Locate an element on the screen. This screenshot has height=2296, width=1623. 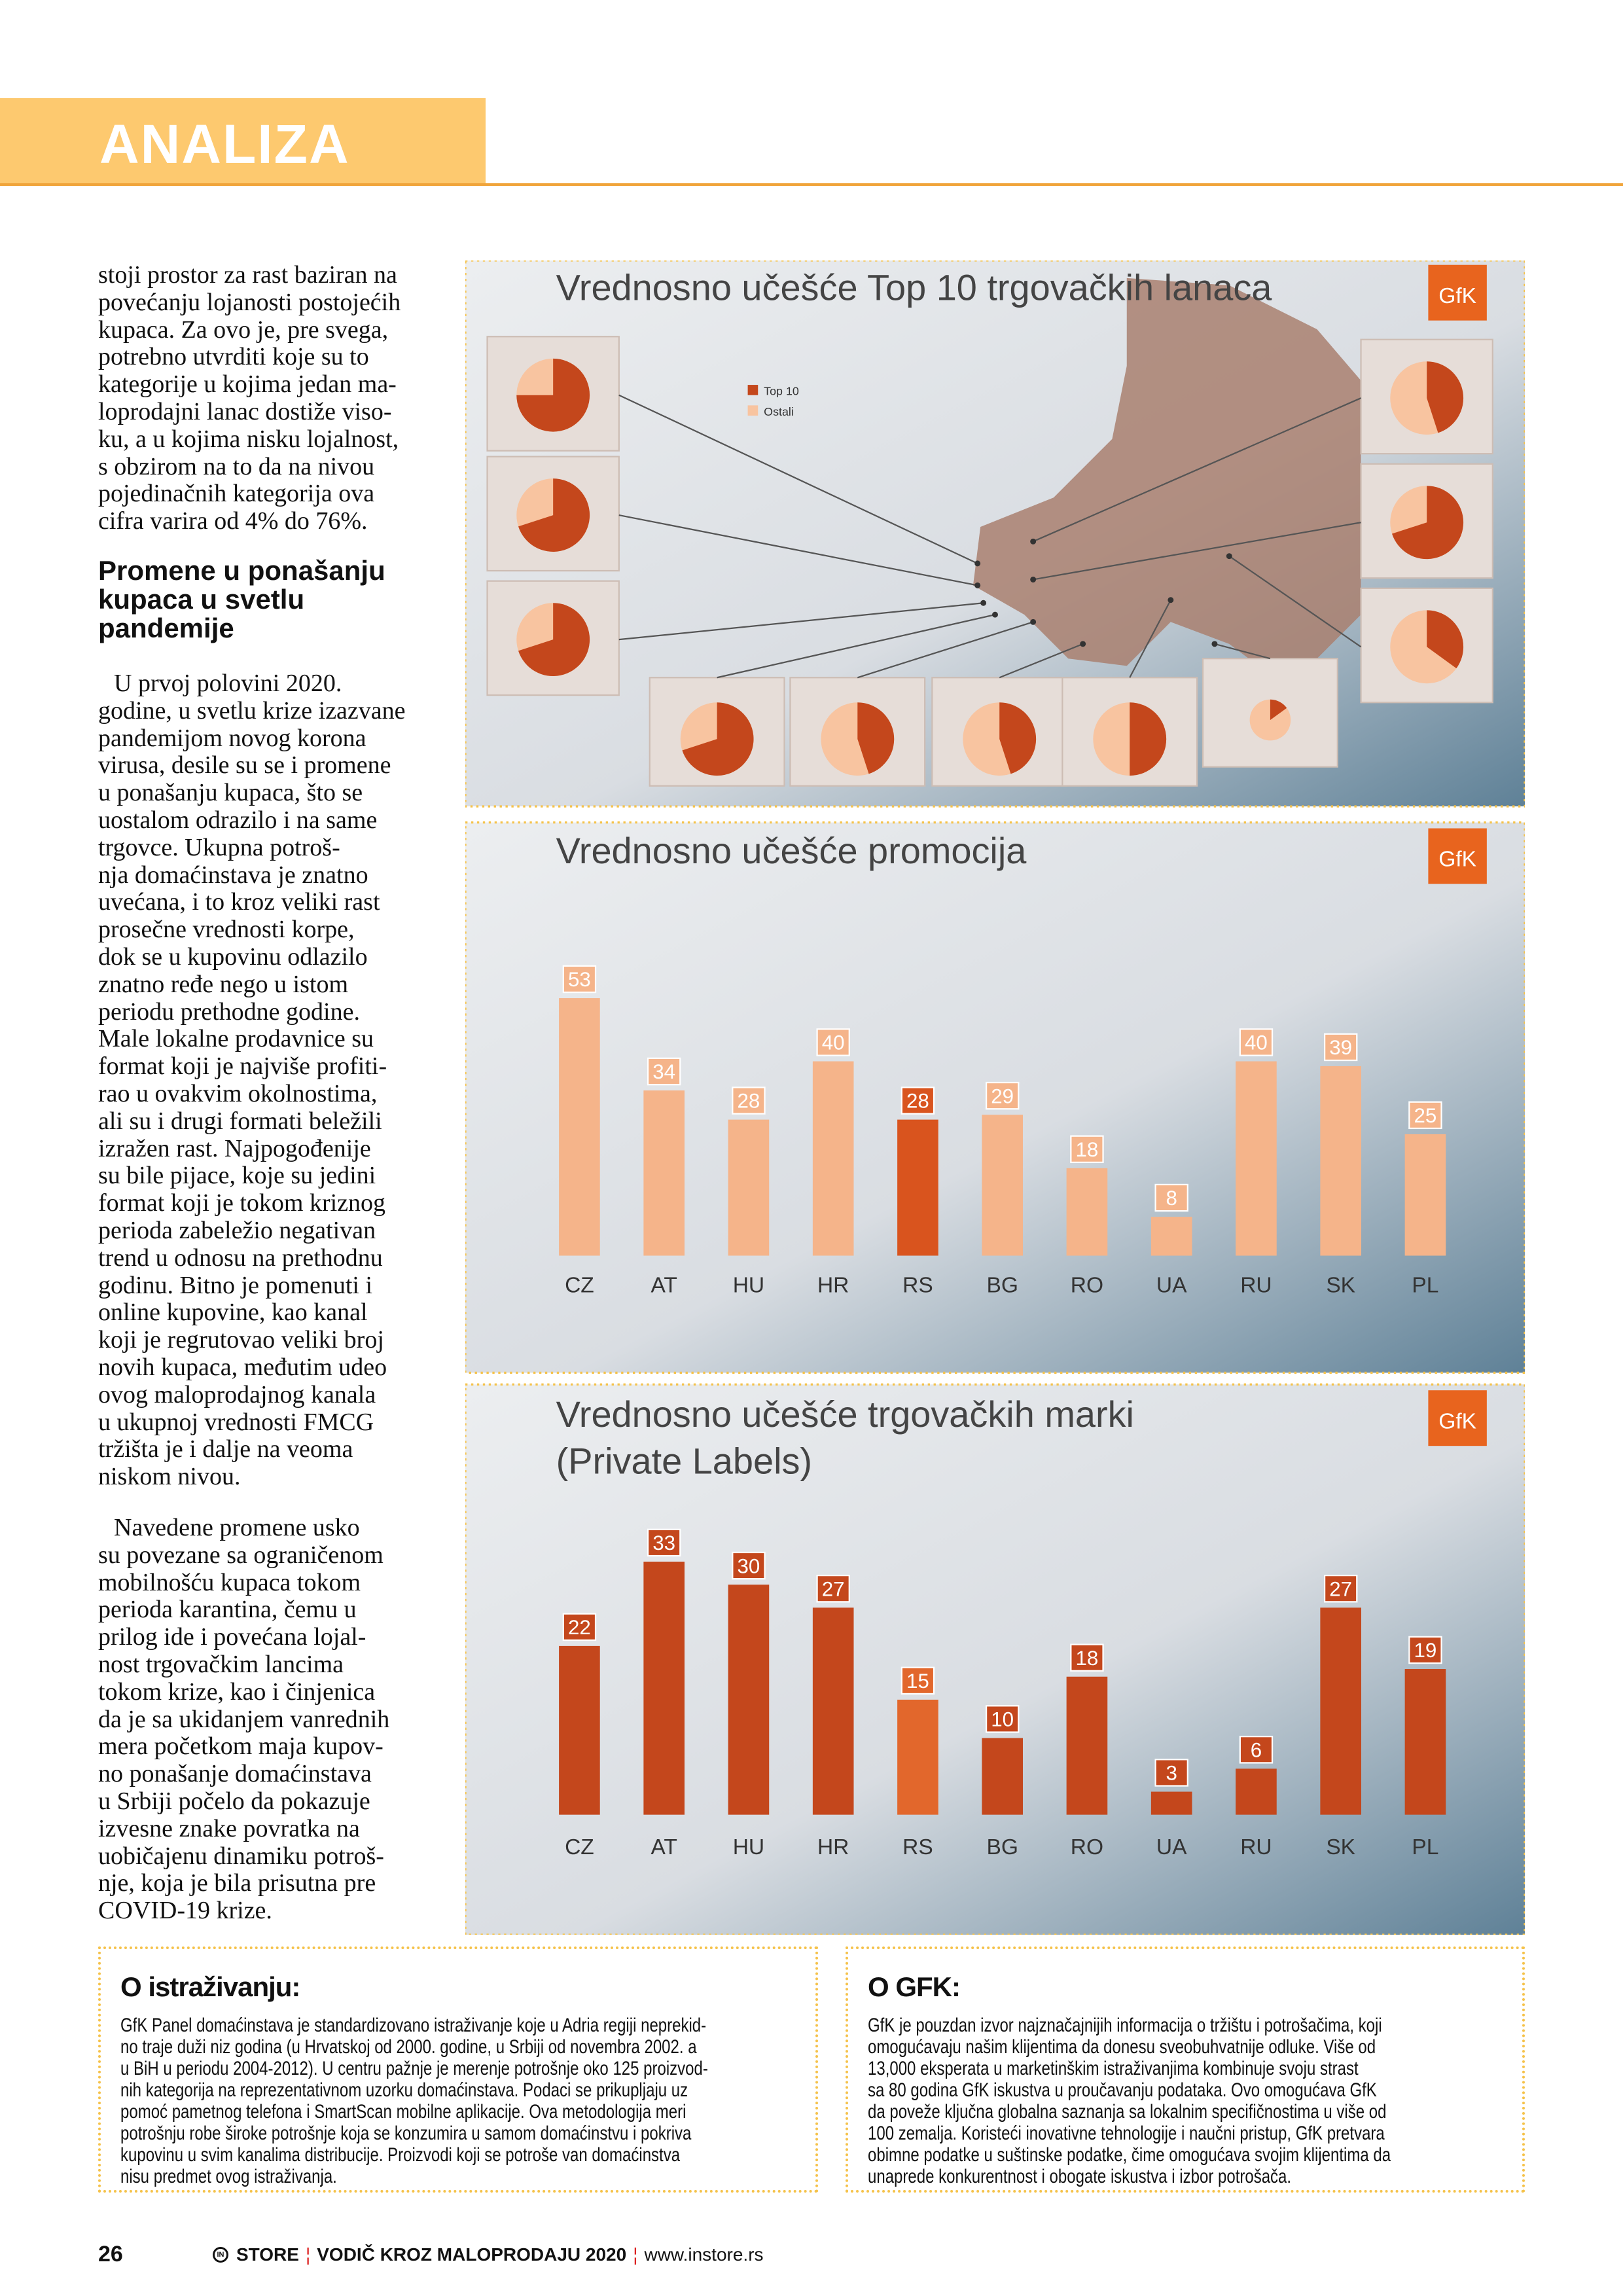
text-line: dok se u kupovinu odlazilo is located at coordinates (233, 956).